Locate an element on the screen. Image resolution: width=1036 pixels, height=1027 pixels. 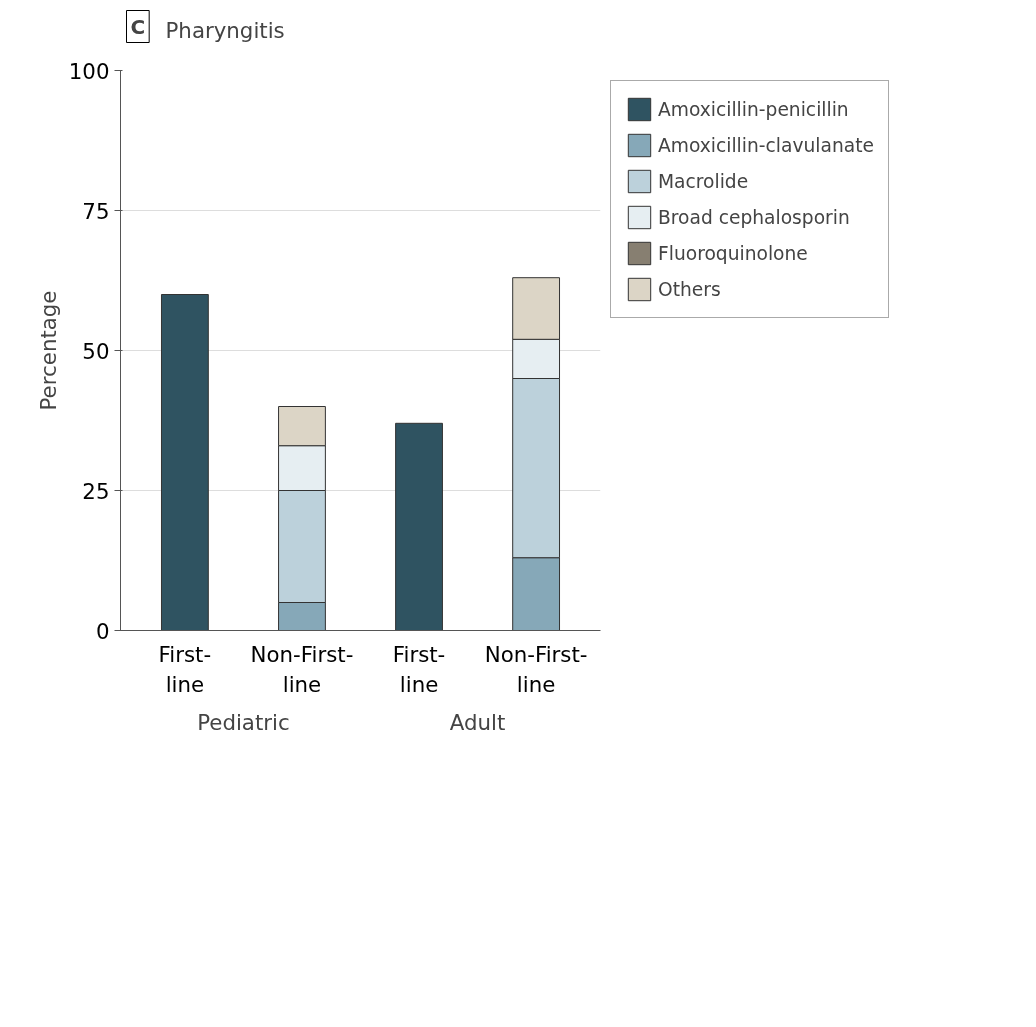
text: Pediatric is located at coordinates (243, 722).